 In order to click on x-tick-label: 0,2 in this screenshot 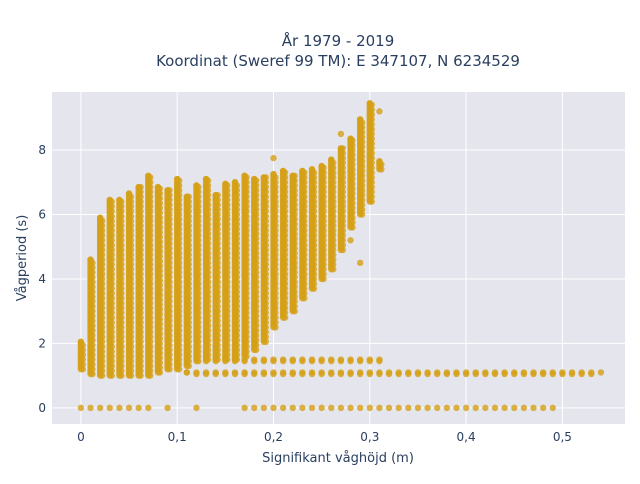, I will do `click(273, 437)`.